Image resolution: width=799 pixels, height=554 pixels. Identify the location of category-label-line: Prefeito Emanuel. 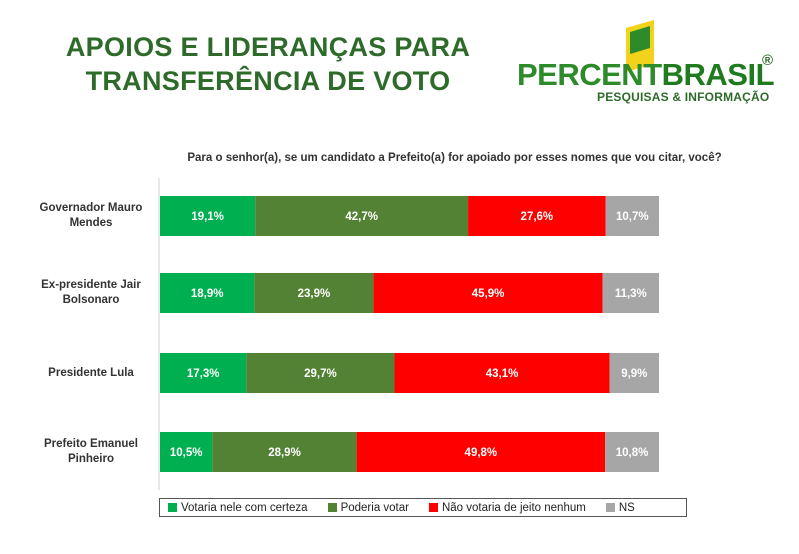
(91, 444).